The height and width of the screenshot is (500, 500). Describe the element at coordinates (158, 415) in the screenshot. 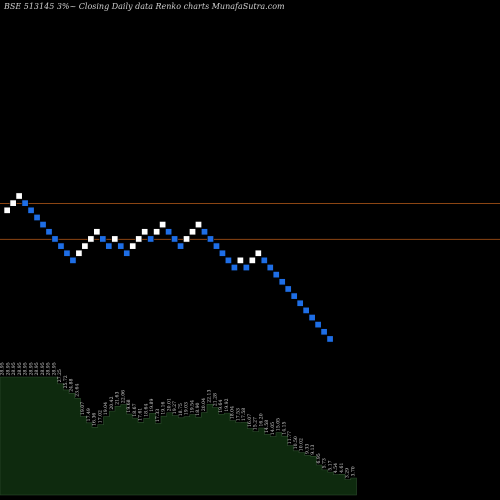

I see `volume-label: 17.33` at that location.